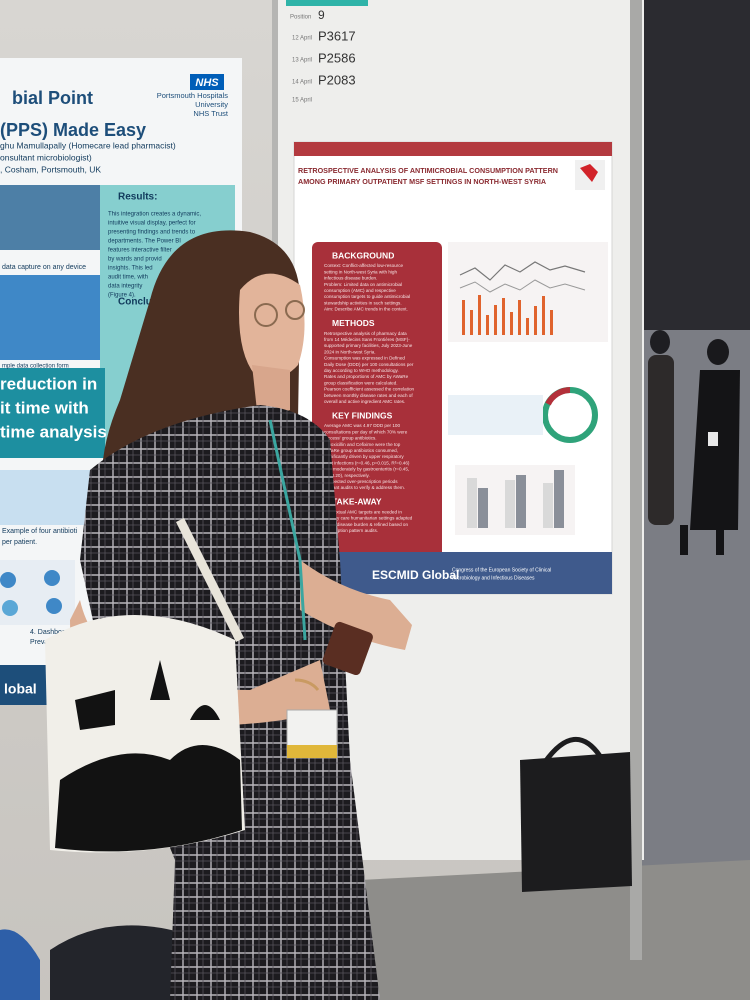 Image resolution: width=750 pixels, height=1000 pixels. What do you see at coordinates (364, 401) in the screenshot?
I see `section-line: overall and active ingredient AMC rates.` at bounding box center [364, 401].